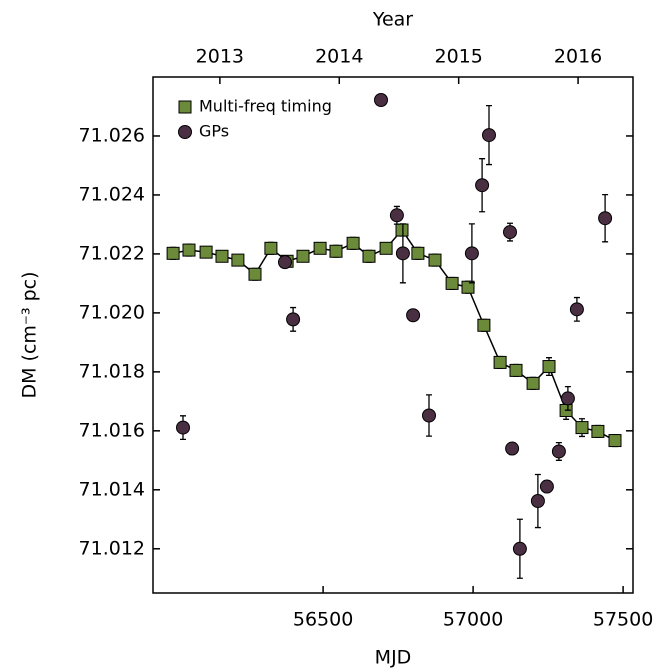 The width and height of the screenshot is (664, 671). What do you see at coordinates (220, 57) in the screenshot?
I see `x2-tick-label: 2013` at bounding box center [220, 57].